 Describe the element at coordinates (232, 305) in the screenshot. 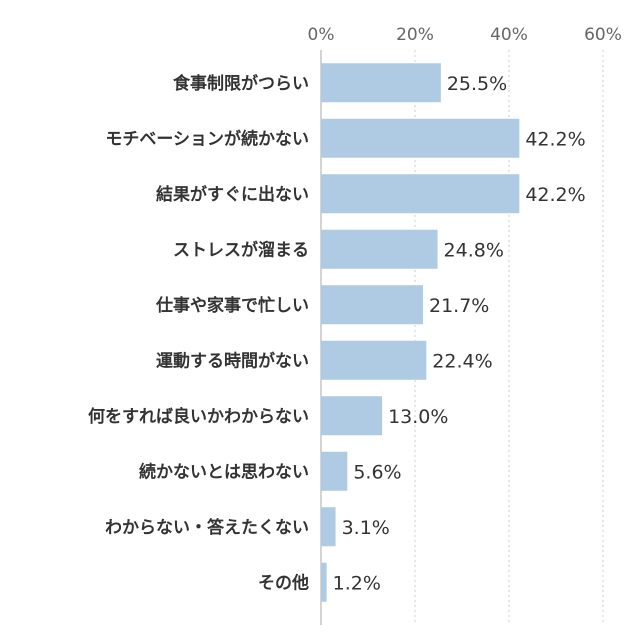

I see `category-label: 仕事や家事で忙しい` at that location.